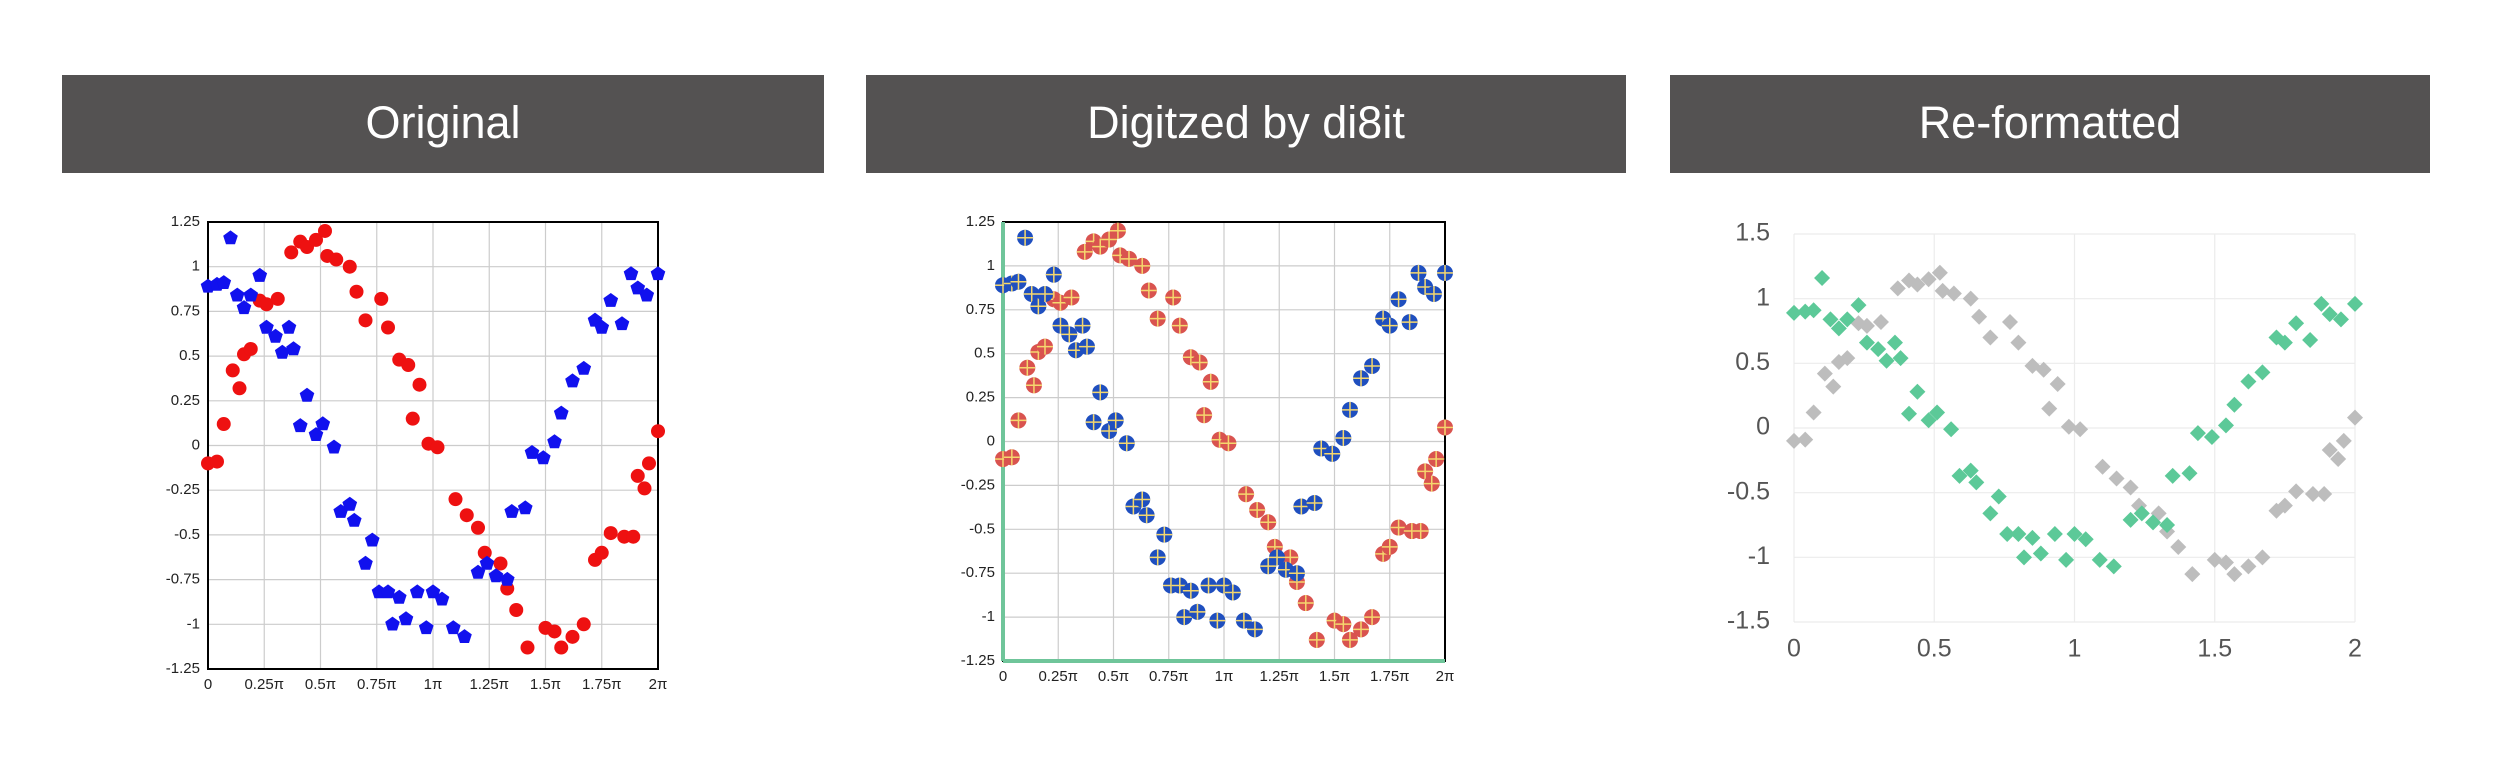  I want to click on header-title: Original, so click(442, 122).